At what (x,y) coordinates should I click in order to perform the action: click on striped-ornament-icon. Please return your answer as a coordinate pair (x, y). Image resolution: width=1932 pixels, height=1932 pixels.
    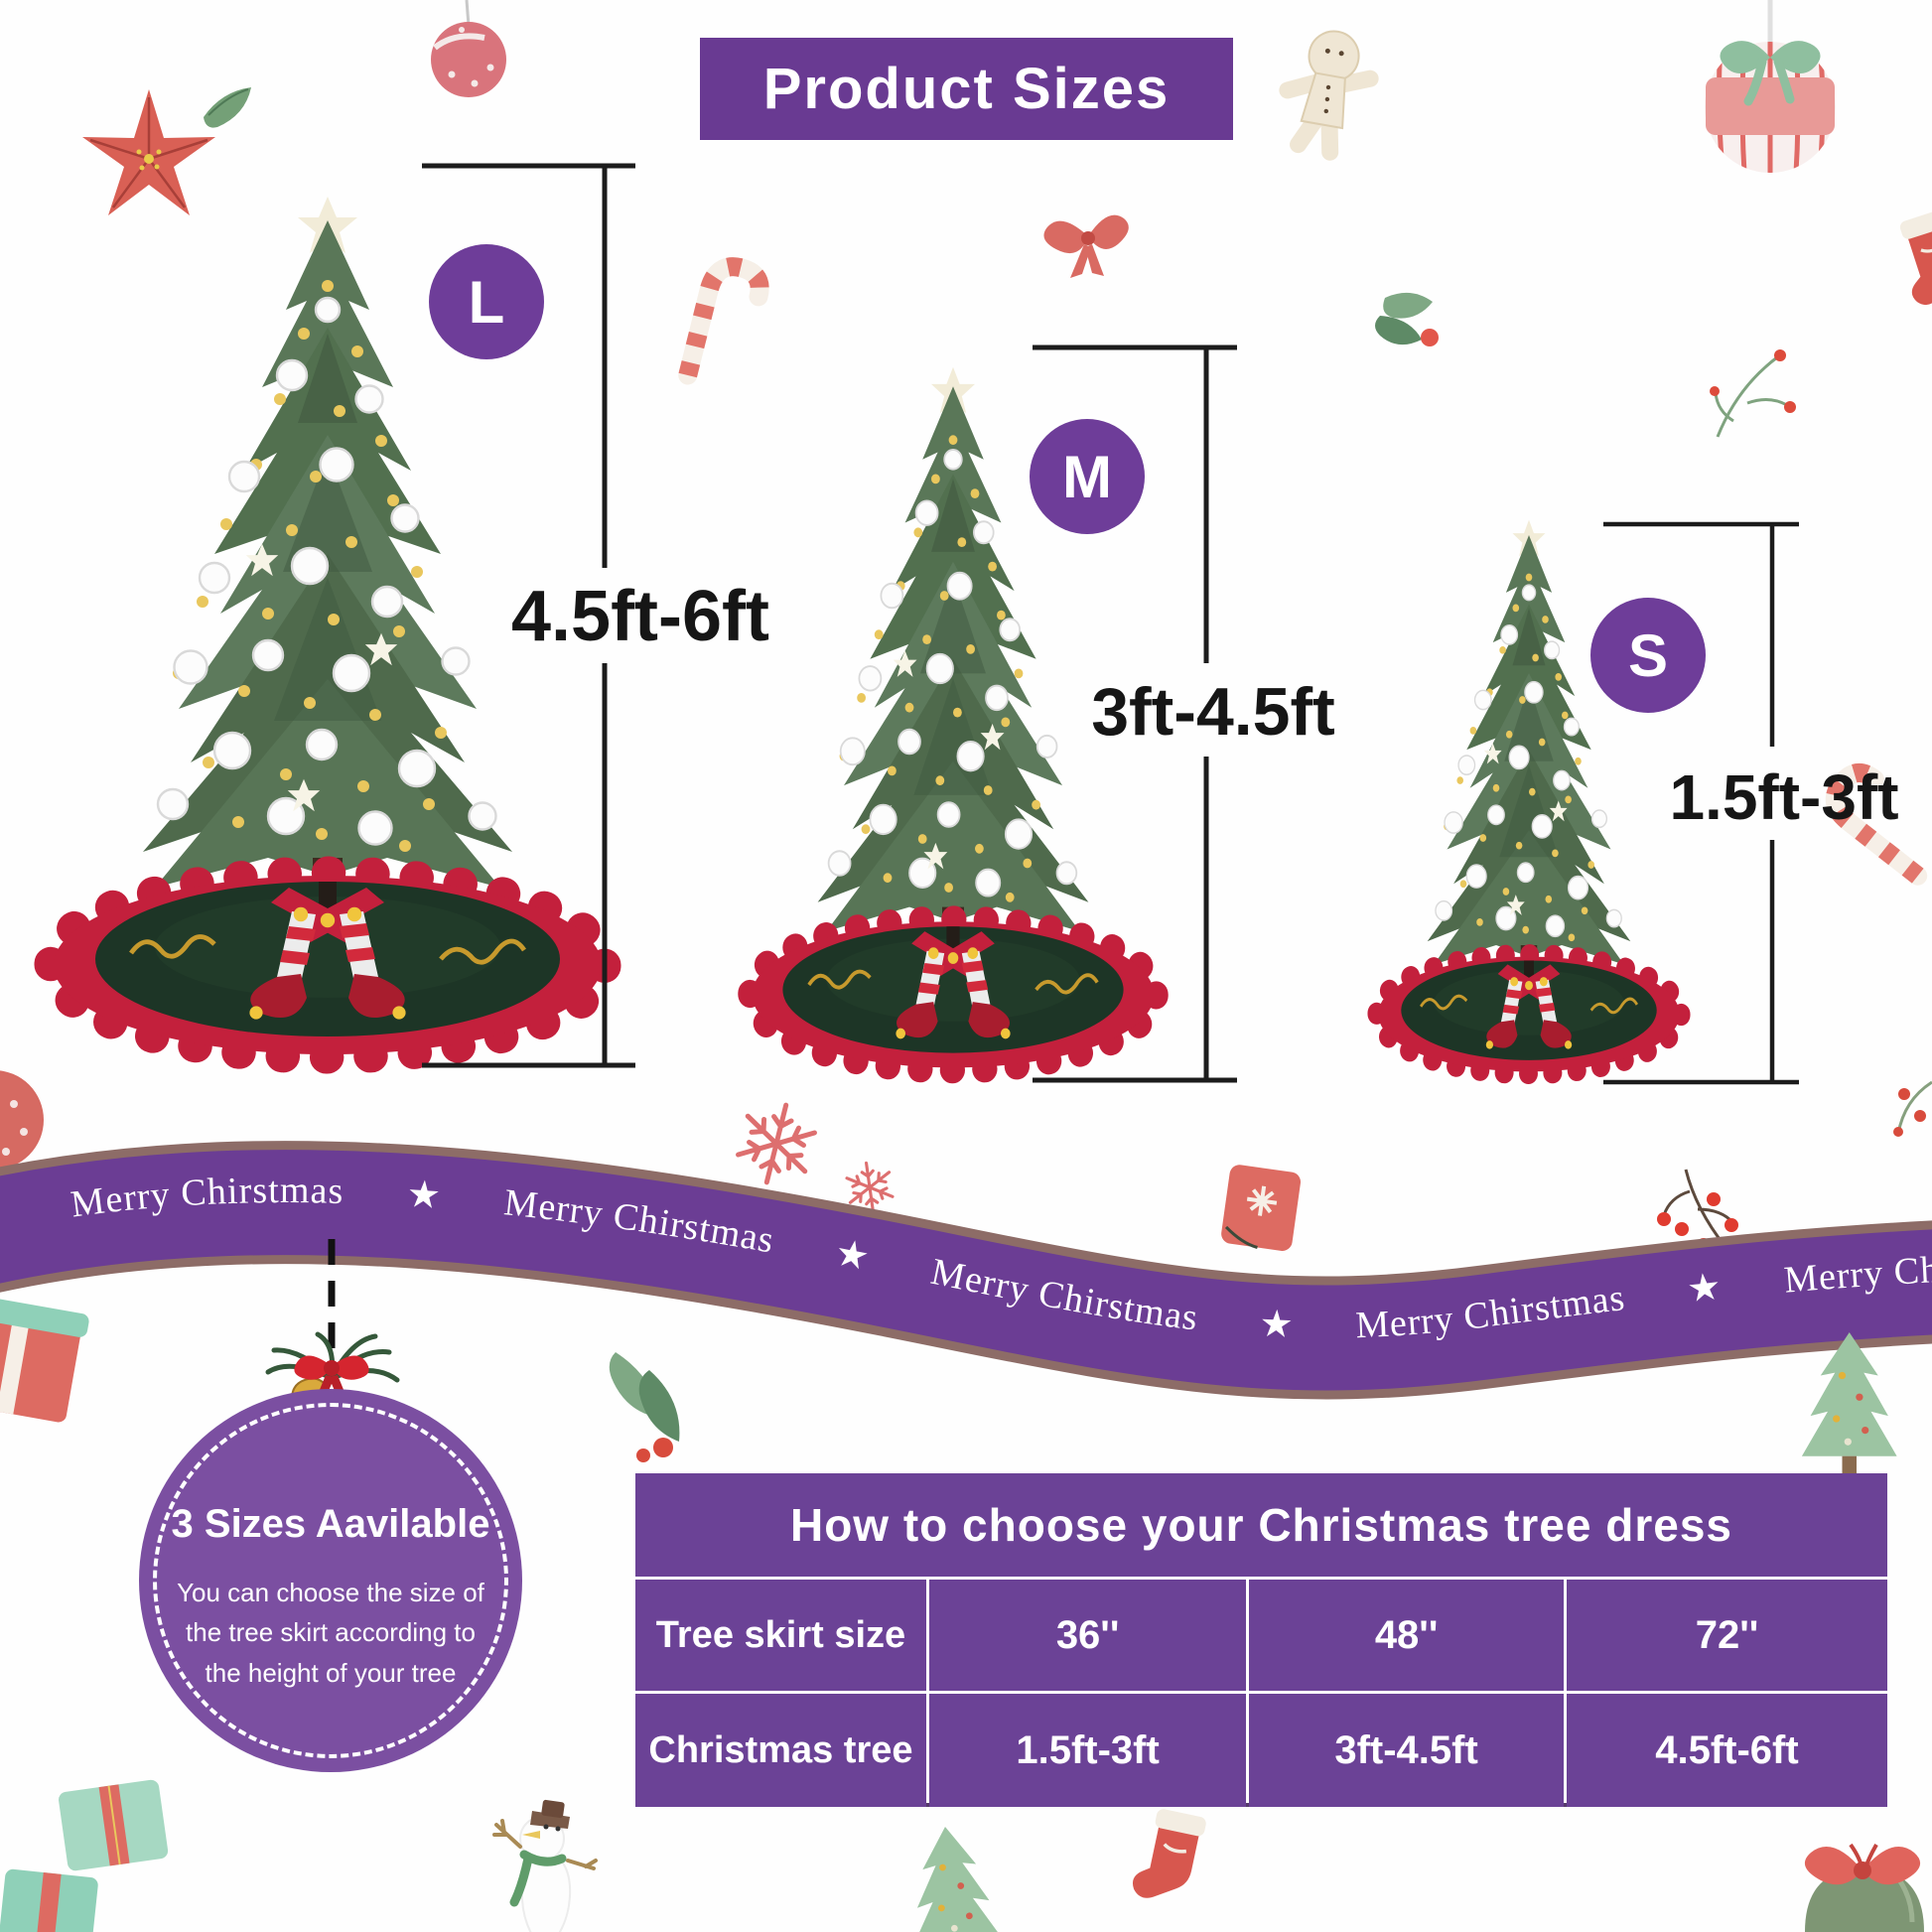
    Looking at the image, I should click on (1770, 87).